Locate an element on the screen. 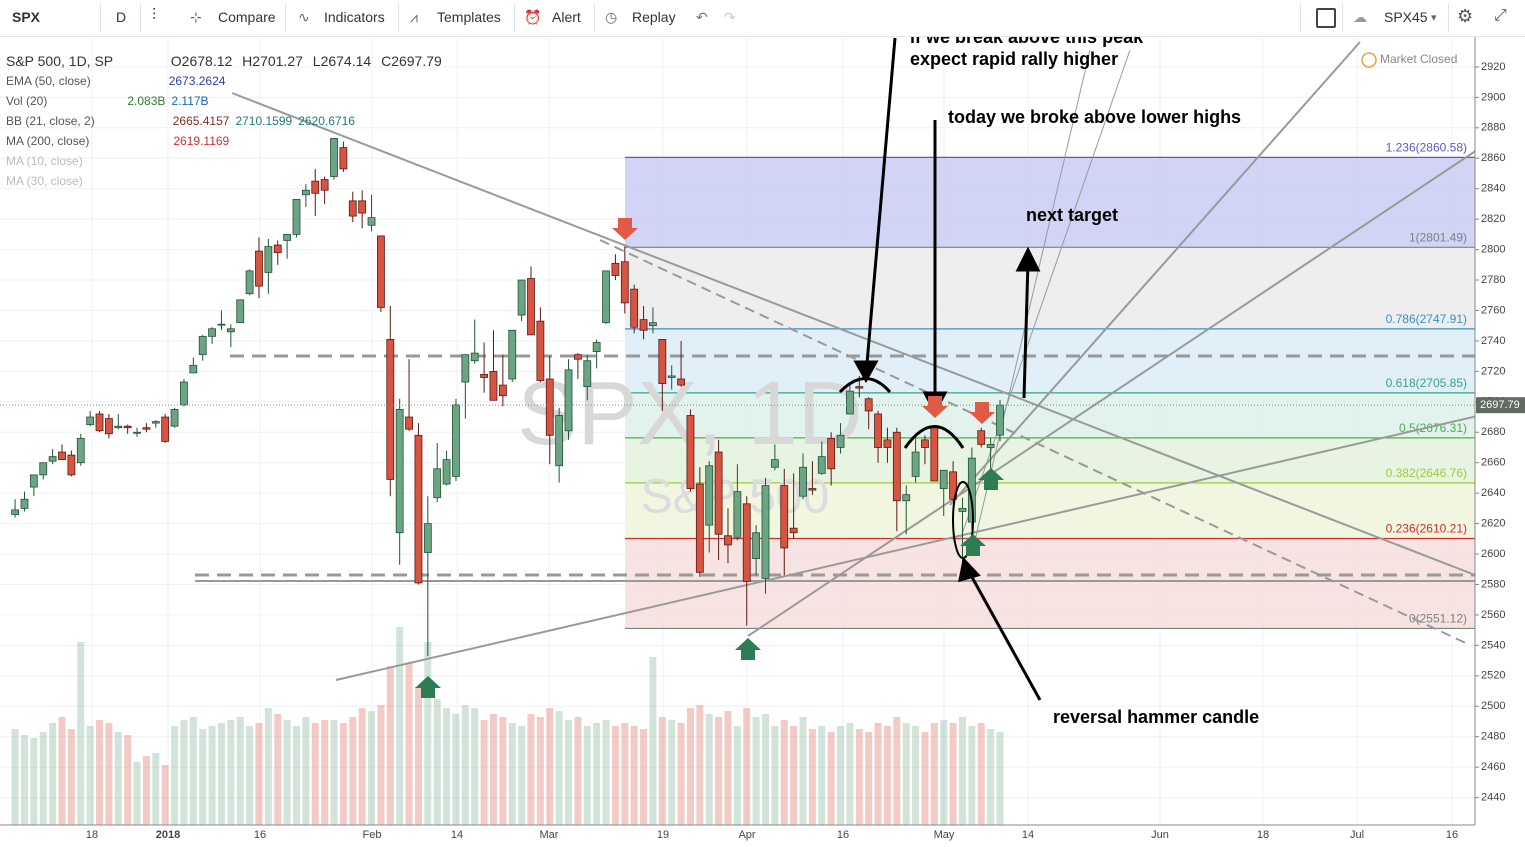  undo-button: ↶ is located at coordinates (702, 17).